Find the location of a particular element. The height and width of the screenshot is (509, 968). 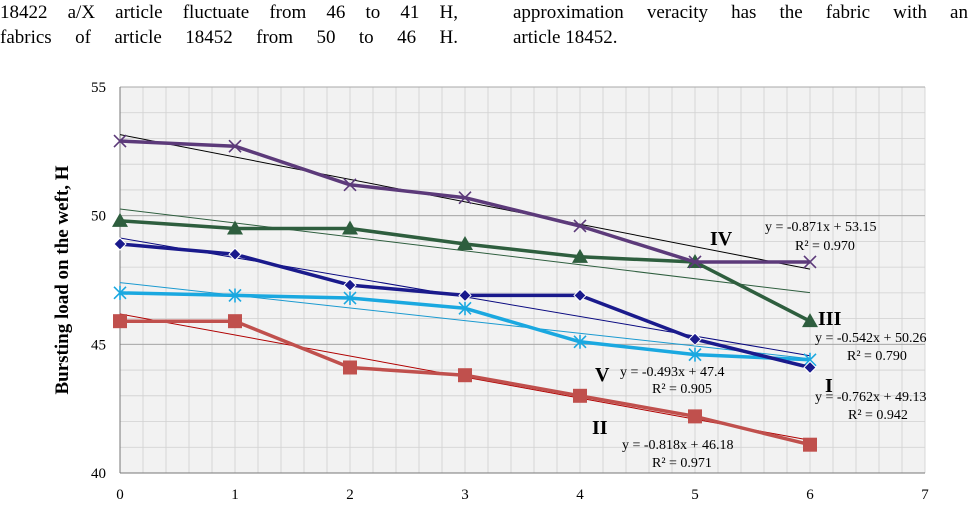

series-label-III: III is located at coordinates (830, 319).